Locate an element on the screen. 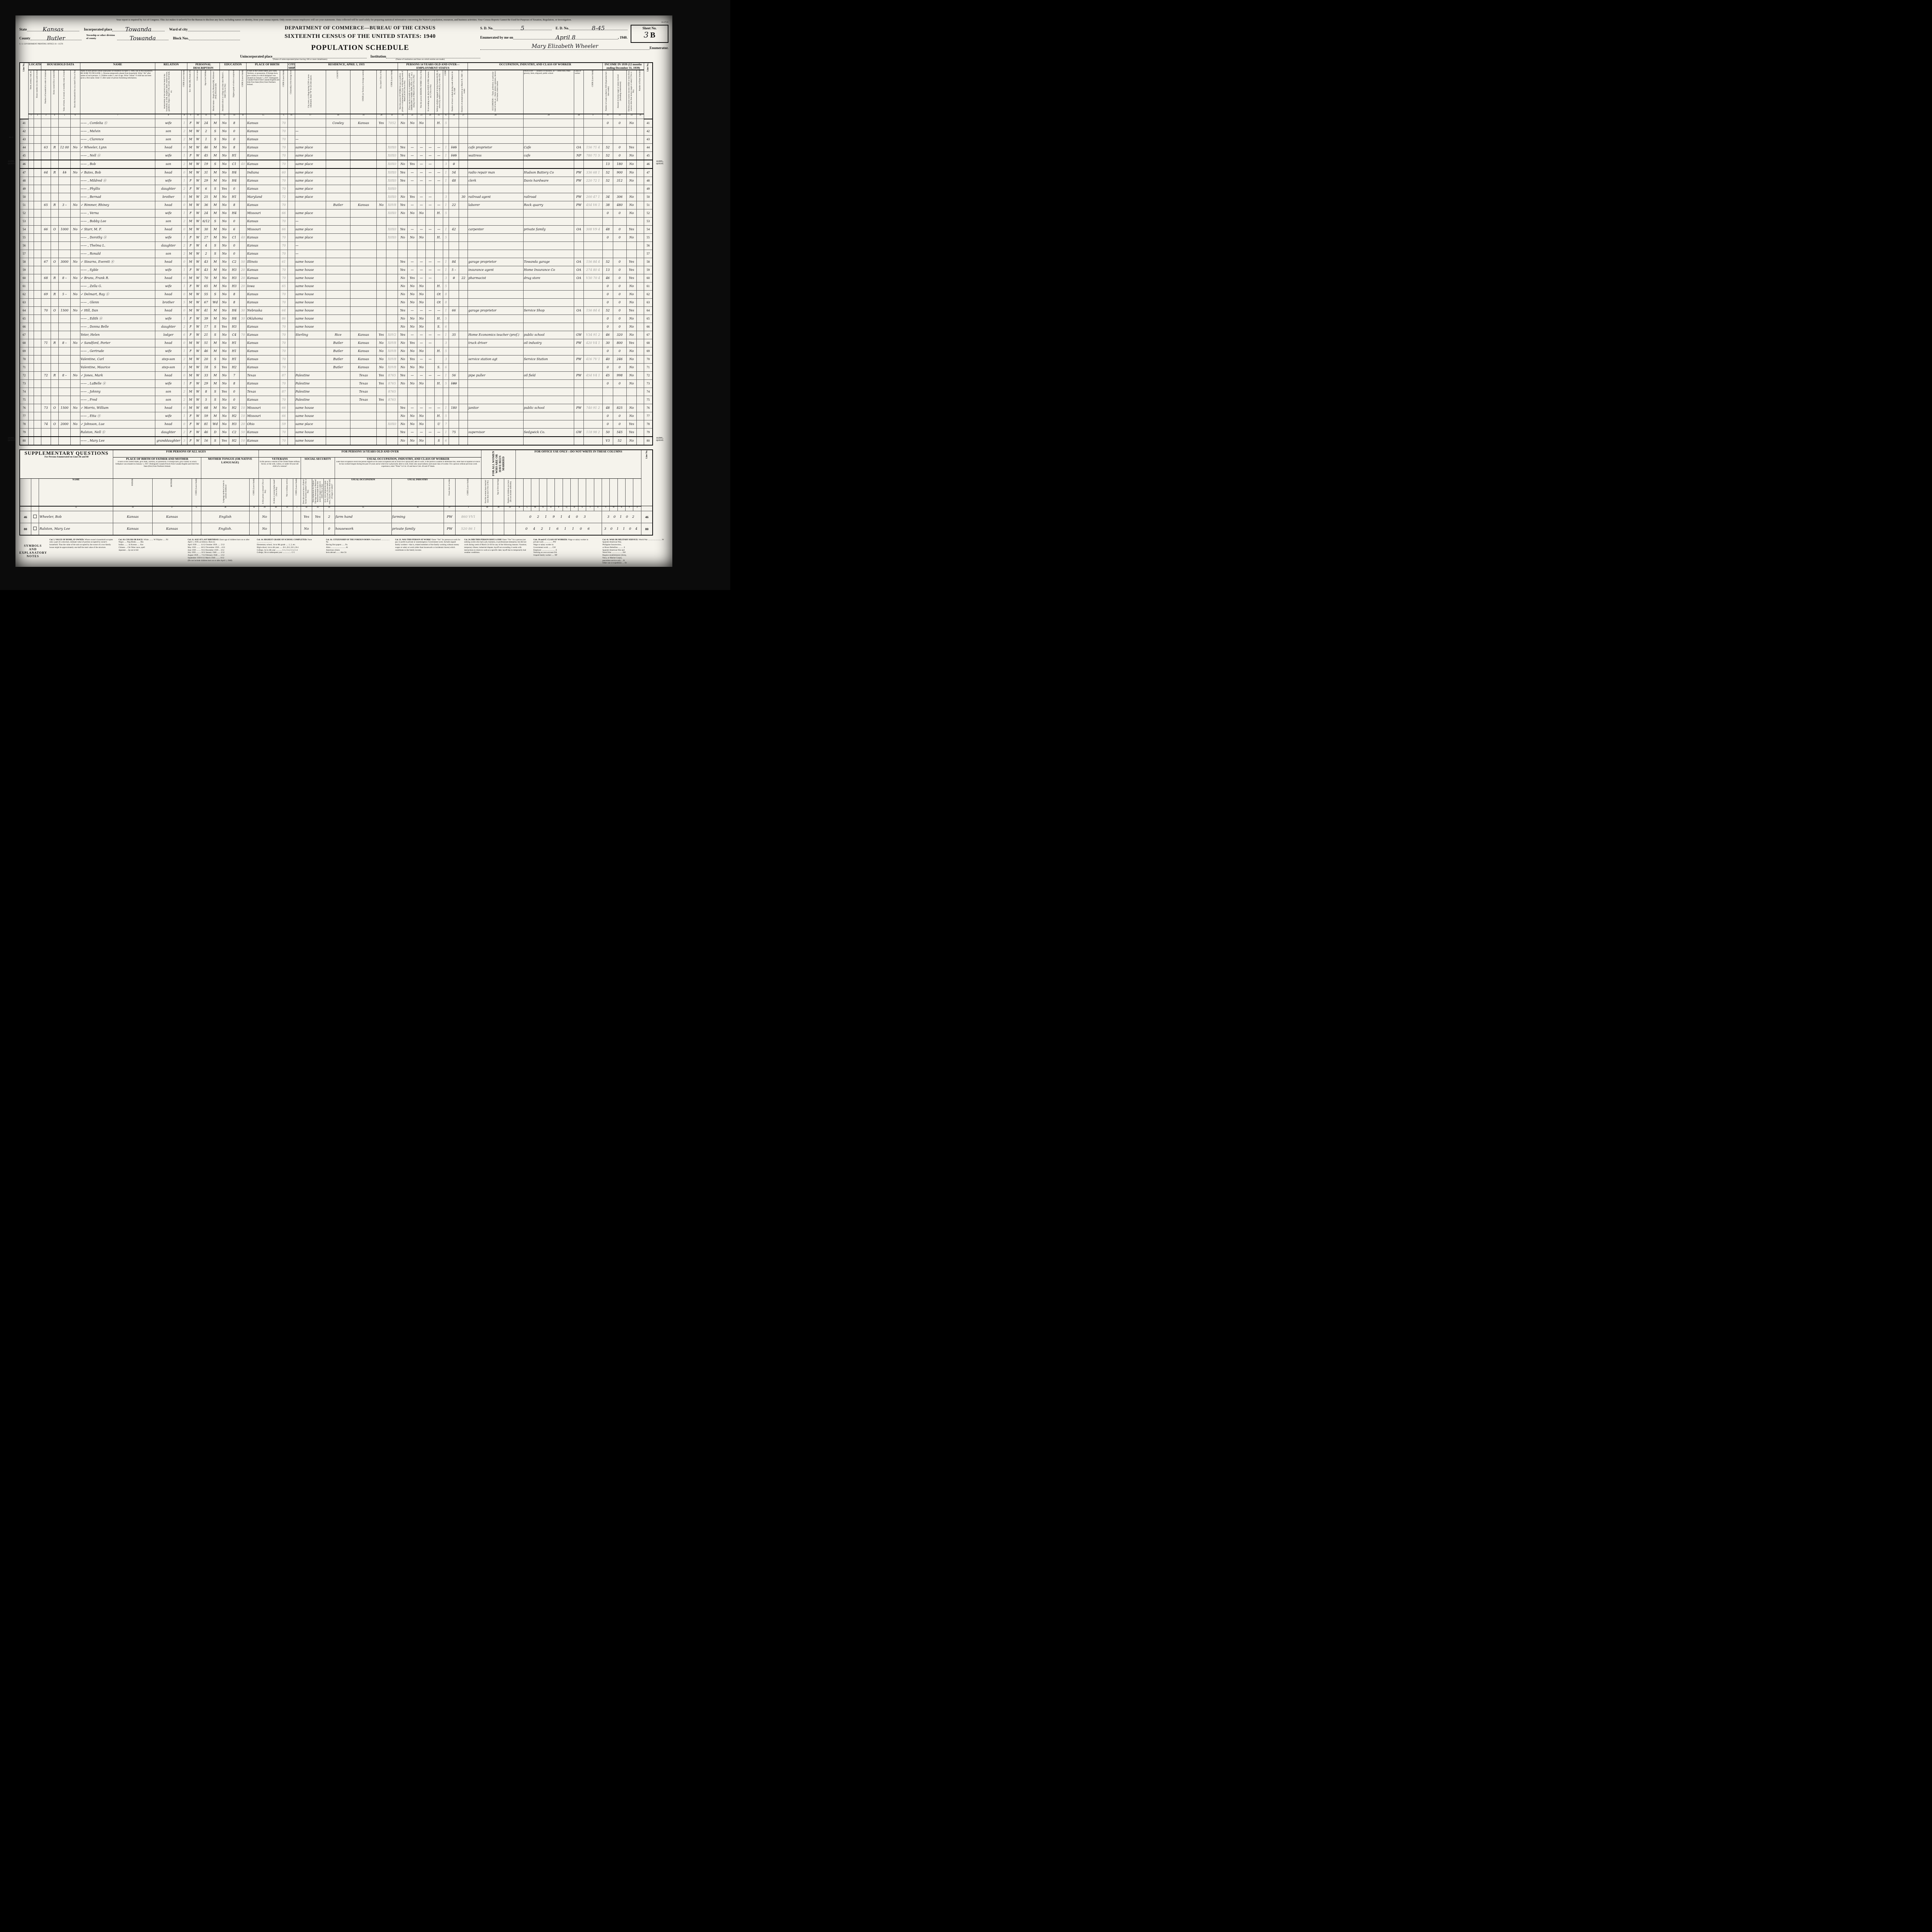  cell-49-12: 6 is located at coordinates (206, 189).